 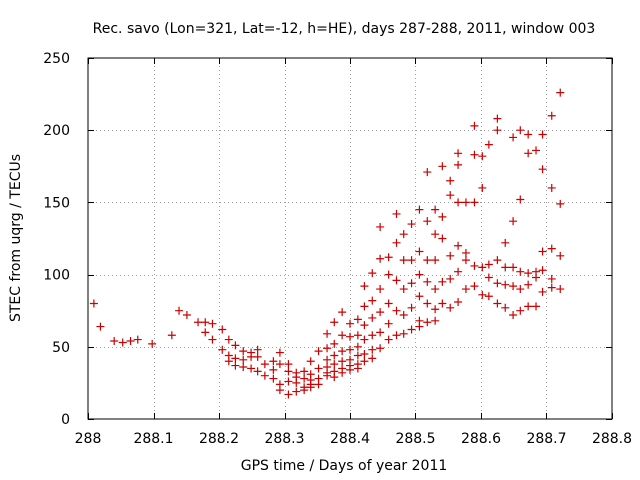 I want to click on x-tick-label: 288.7, so click(x=546, y=439).